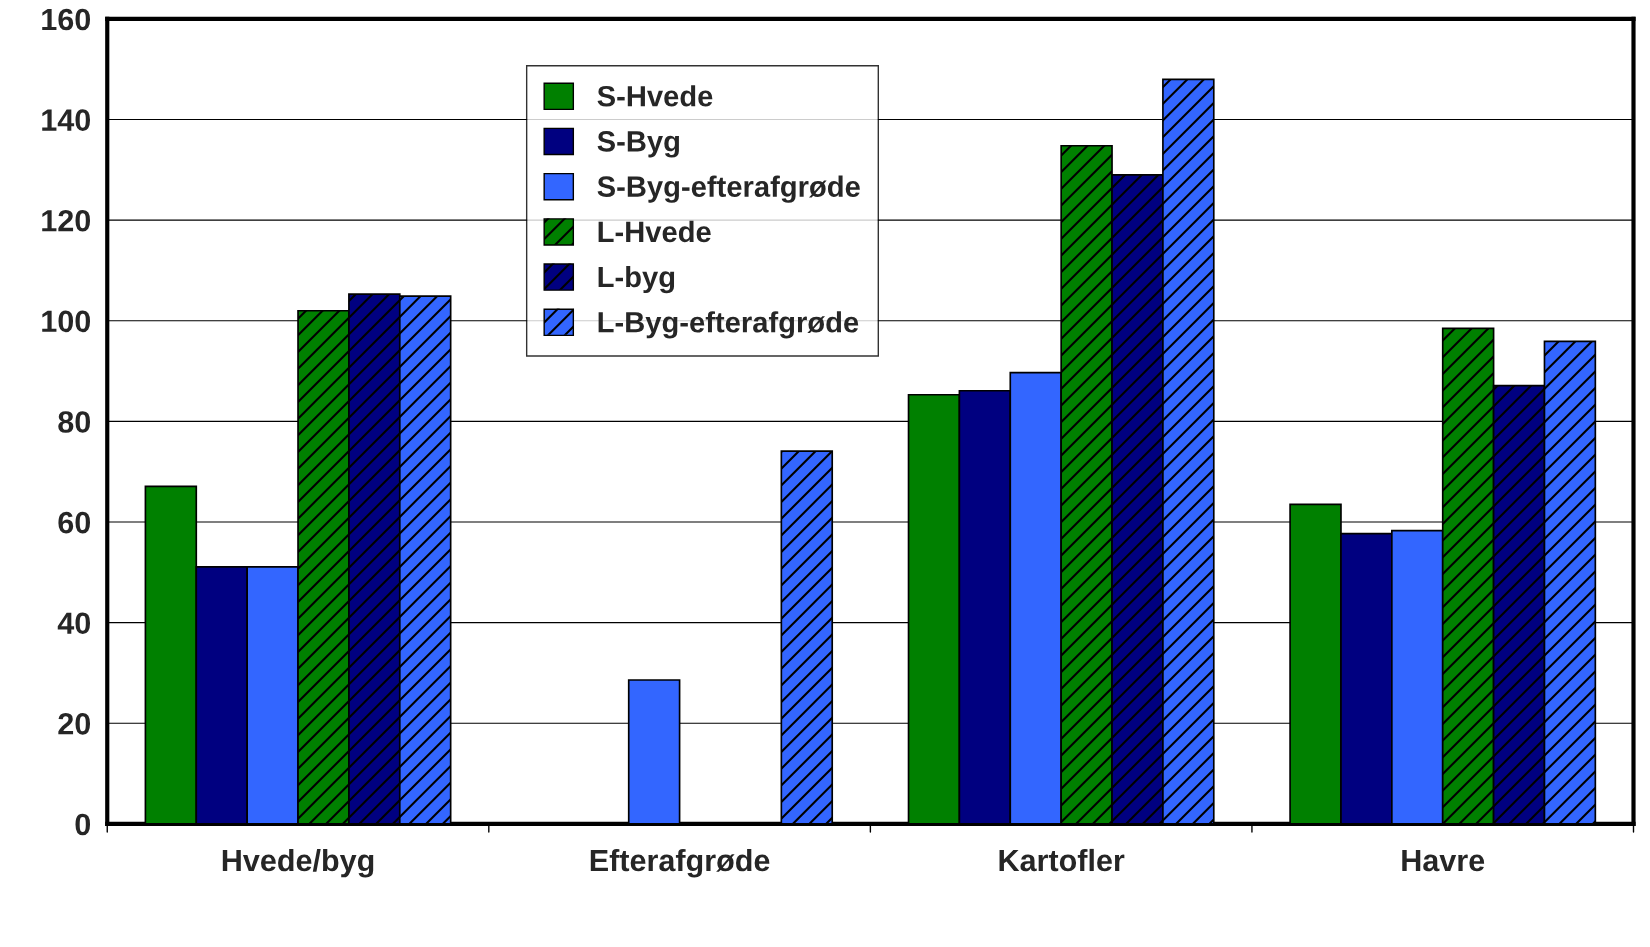  I want to click on legend-label: L-Byg-efterafgrøde, so click(728, 325).